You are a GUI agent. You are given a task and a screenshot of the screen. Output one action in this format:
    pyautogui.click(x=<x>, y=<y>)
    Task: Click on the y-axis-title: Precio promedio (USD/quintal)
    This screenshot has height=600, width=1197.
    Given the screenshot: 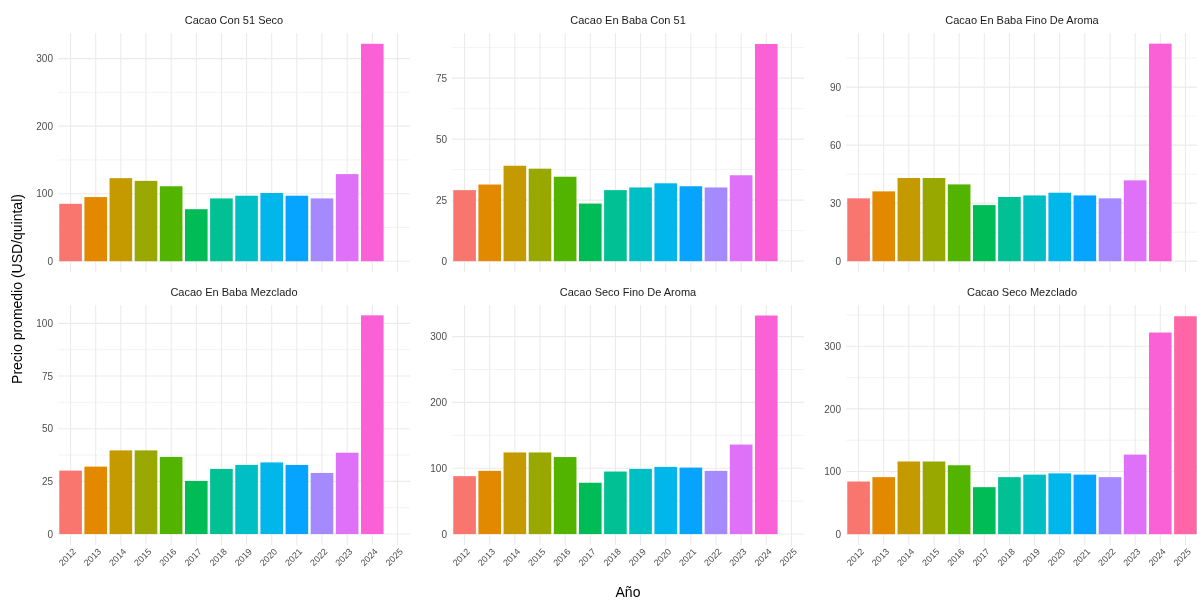 What is the action you would take?
    pyautogui.click(x=17, y=289)
    